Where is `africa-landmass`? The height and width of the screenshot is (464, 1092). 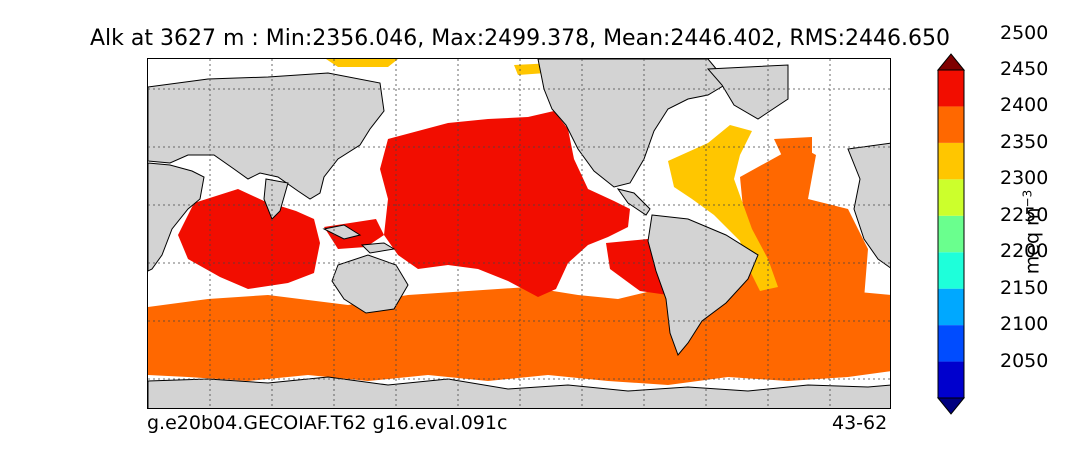
africa-landmass is located at coordinates (176, 217).